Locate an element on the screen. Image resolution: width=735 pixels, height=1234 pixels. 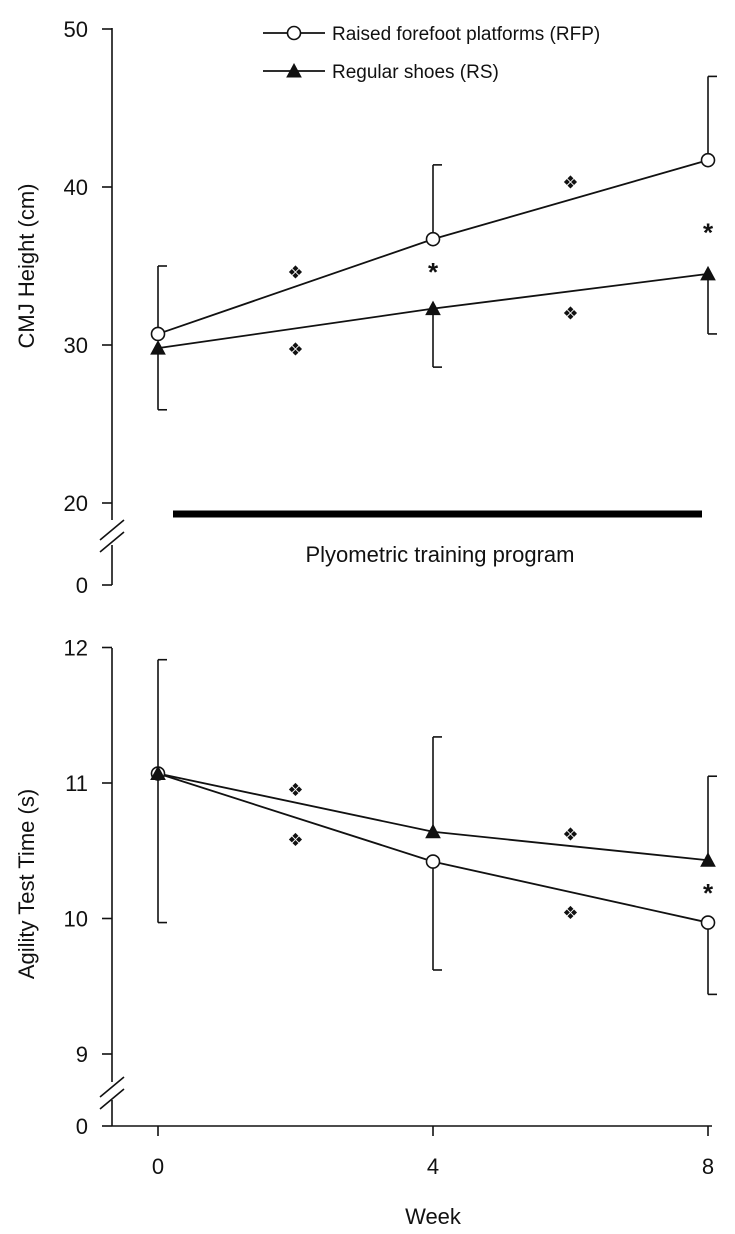
legend-filled-triangle-marker is located at coordinates (294, 70).